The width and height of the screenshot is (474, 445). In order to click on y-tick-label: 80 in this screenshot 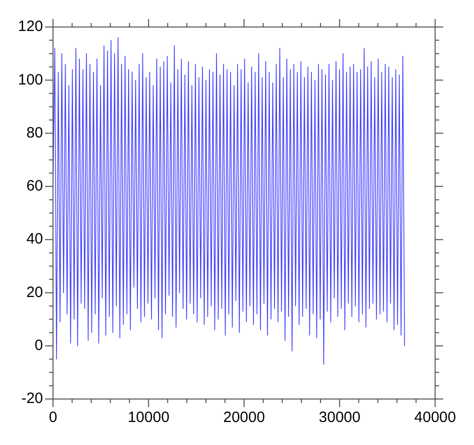, I will do `click(35, 133)`.